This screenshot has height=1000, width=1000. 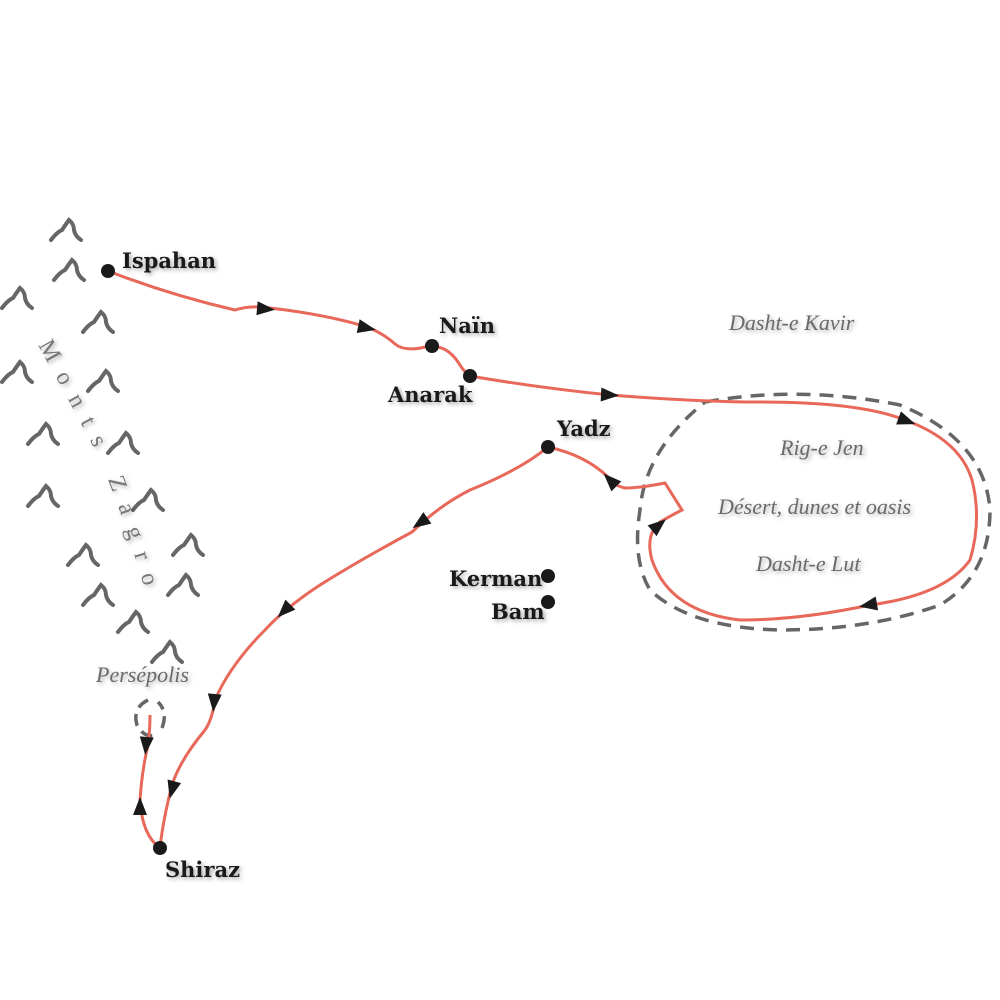 I want to click on city-label-kerman: Kerman, so click(x=495, y=578).